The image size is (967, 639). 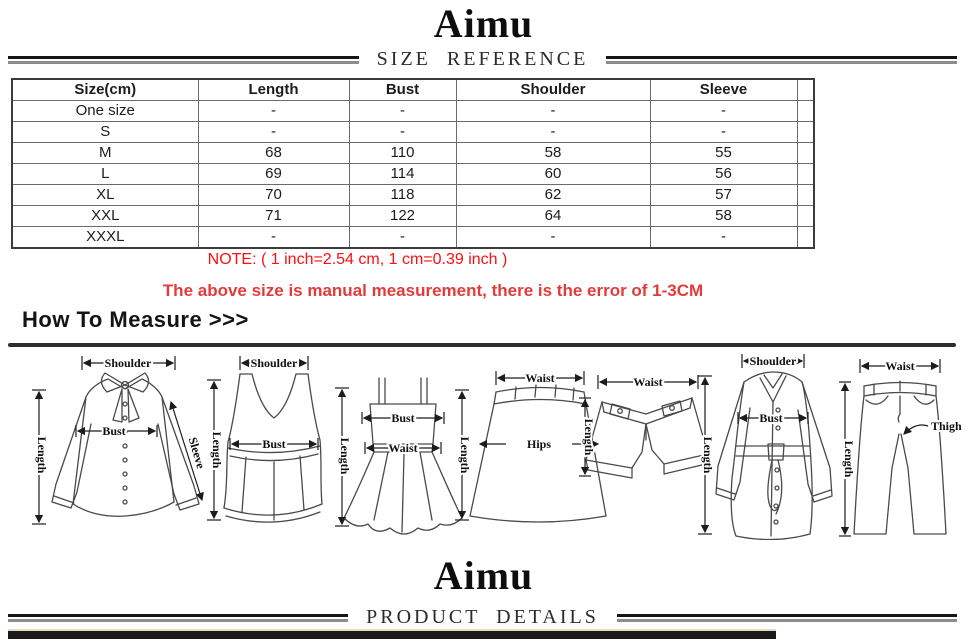 I want to click on cell-shoulder: 60, so click(x=553, y=174).